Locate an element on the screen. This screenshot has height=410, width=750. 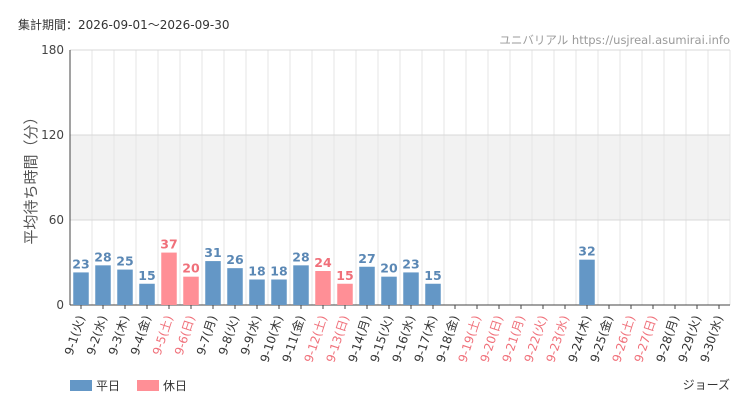
legend-label-holiday: 休日 is located at coordinates (175, 386).